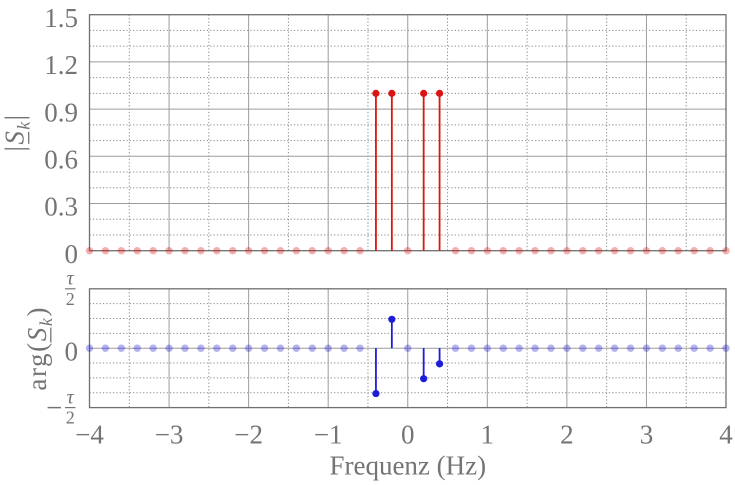 Image resolution: width=735 pixels, height=485 pixels. What do you see at coordinates (61, 160) in the screenshot?
I see `svg-text: 0.6` at bounding box center [61, 160].